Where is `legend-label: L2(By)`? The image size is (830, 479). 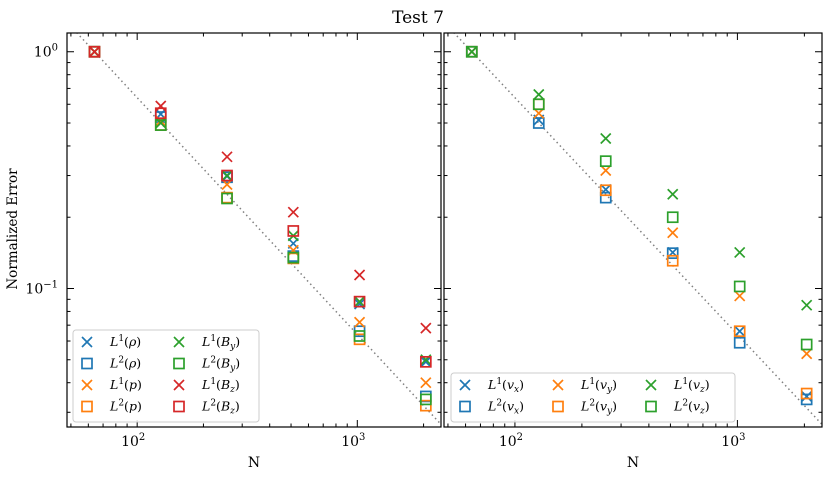 legend-label: L2(By) is located at coordinates (220, 365).